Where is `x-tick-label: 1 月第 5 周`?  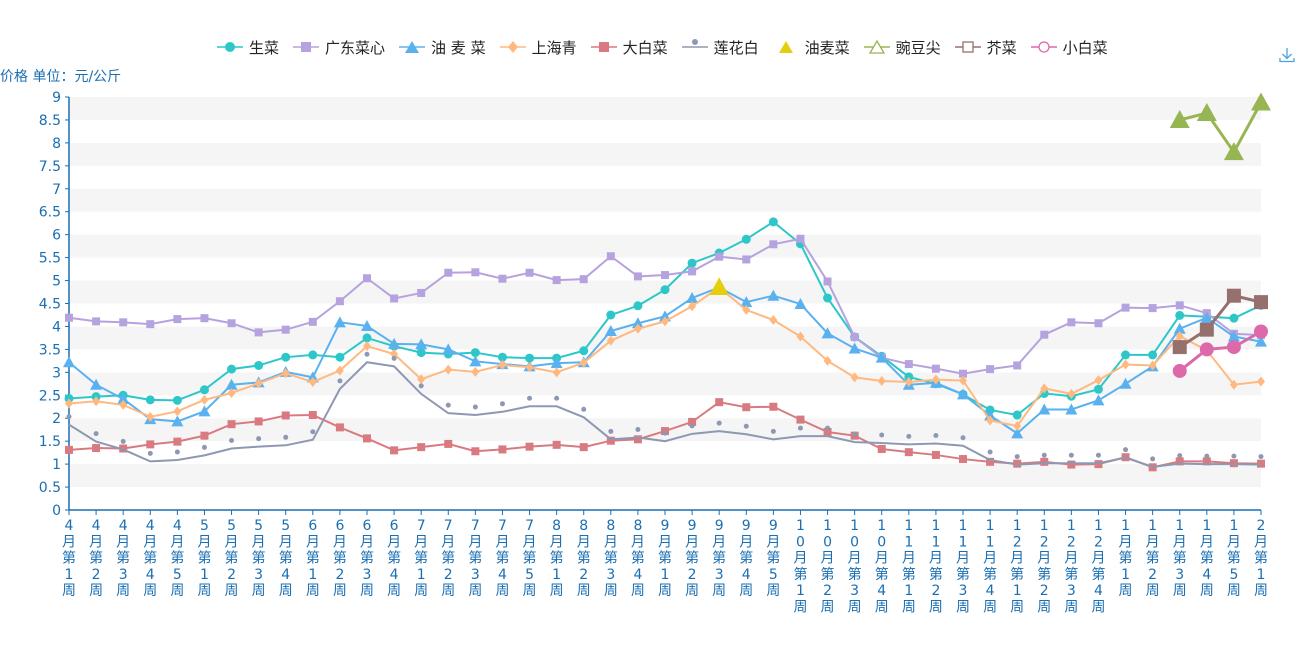
x-tick-label: 1 月第 5 周 is located at coordinates (1234, 558).